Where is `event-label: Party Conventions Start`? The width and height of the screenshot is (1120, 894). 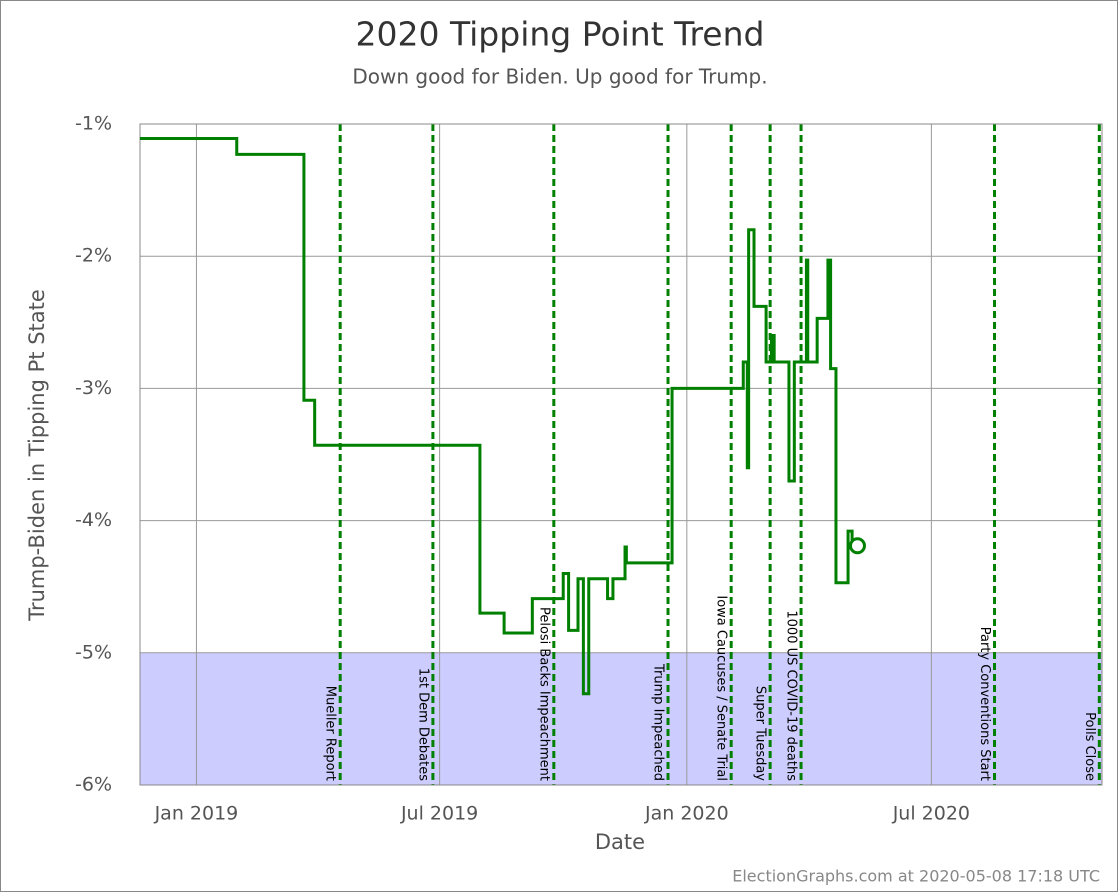
event-label: Party Conventions Start is located at coordinates (984, 704).